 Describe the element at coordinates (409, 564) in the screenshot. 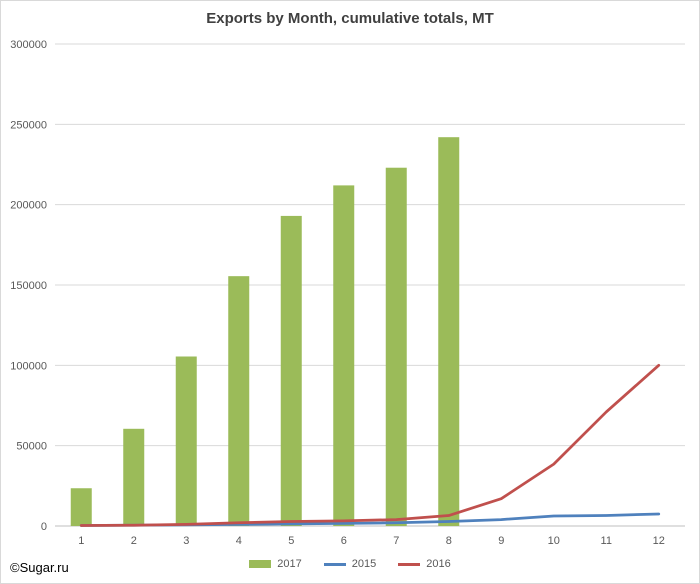

I see `legend-swatch-2016` at that location.